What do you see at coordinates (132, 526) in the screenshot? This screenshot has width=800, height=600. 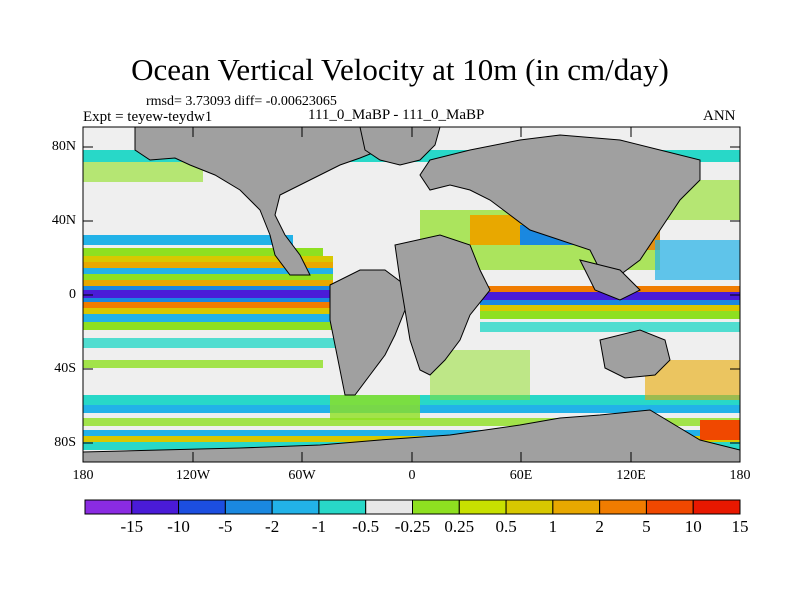 I see `colorbar-label: -15` at bounding box center [132, 526].